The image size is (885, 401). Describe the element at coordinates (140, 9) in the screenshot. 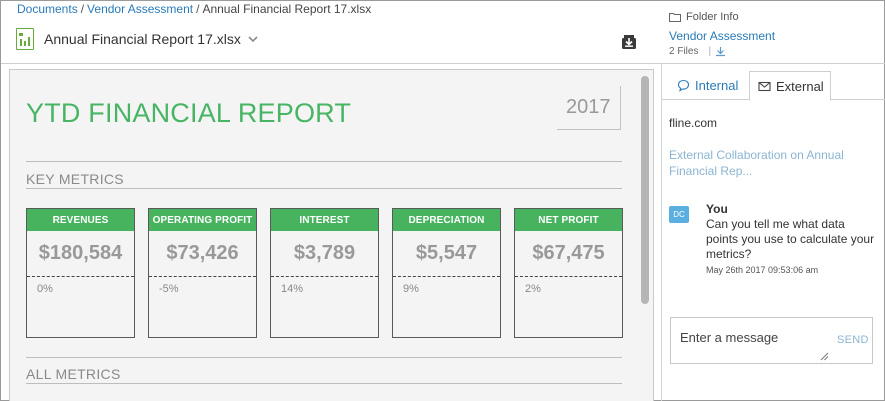

I see `breadcrumb-vendor-assessment: Vendor Assessment` at that location.